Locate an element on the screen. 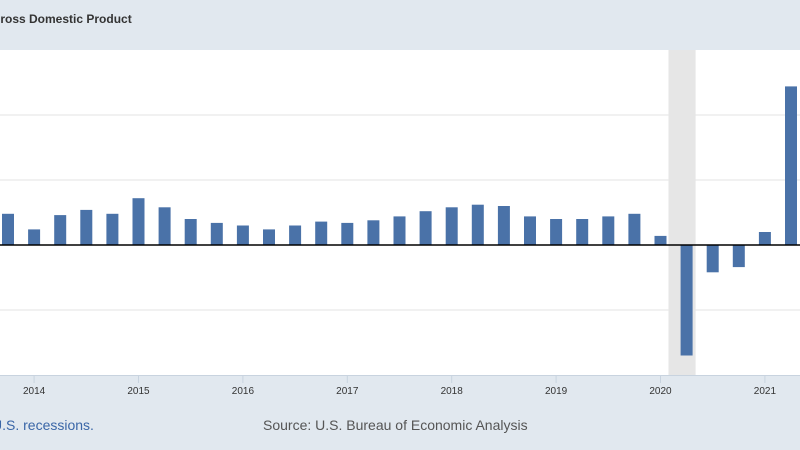 The image size is (800, 450). bar-2018Q4 is located at coordinates (530, 230).